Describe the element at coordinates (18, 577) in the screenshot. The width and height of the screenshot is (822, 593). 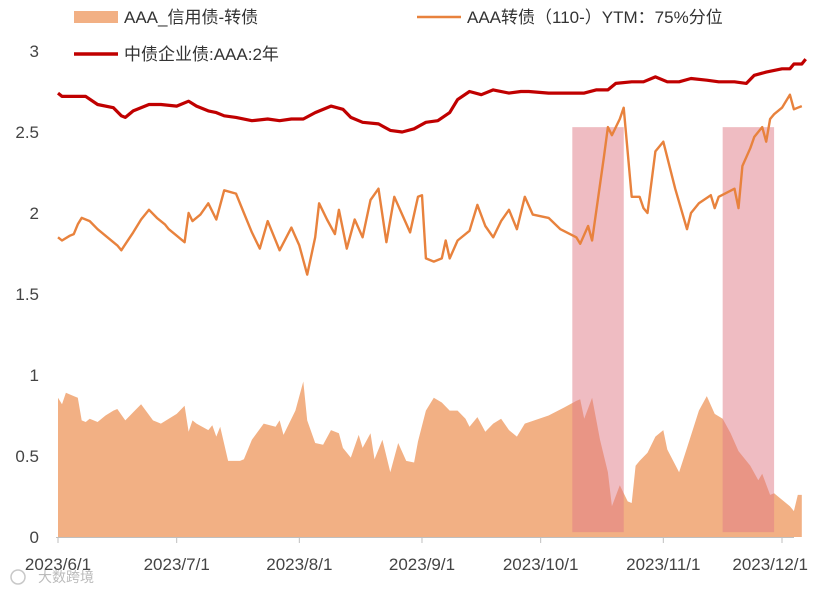
I see `watermark-logo-icon` at that location.